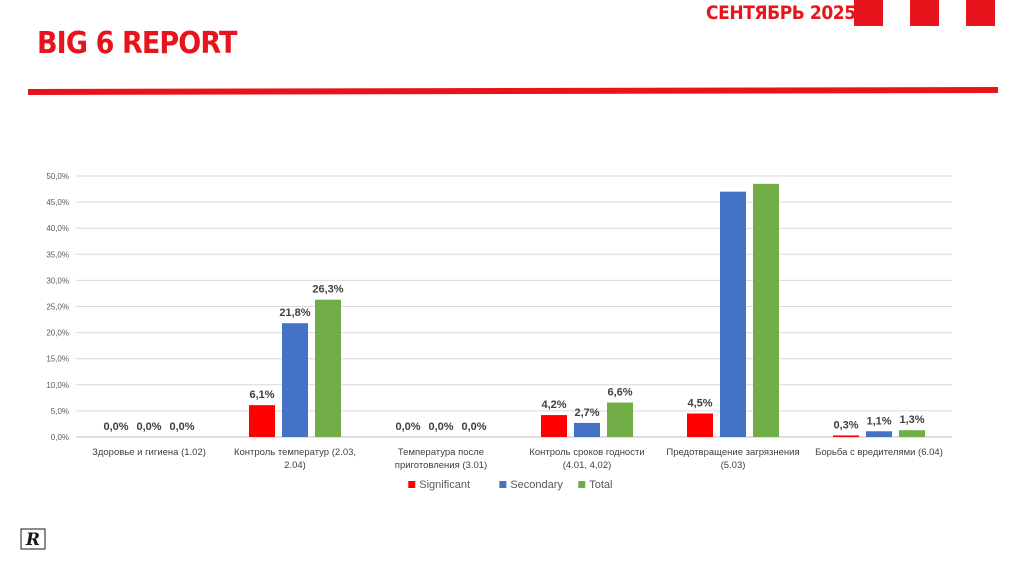 Image resolution: width=1024 pixels, height=574 pixels. What do you see at coordinates (600, 485) in the screenshot?
I see `legend-label: Total` at bounding box center [600, 485].